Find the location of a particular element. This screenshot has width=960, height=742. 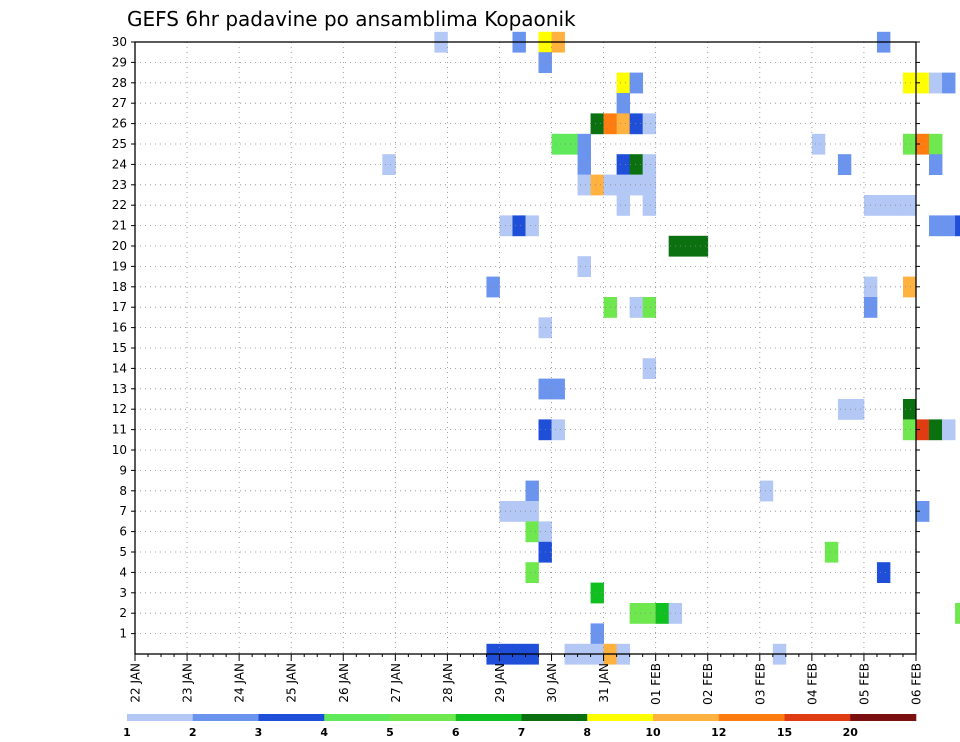

y-tick-label: 28 is located at coordinates (119, 83).